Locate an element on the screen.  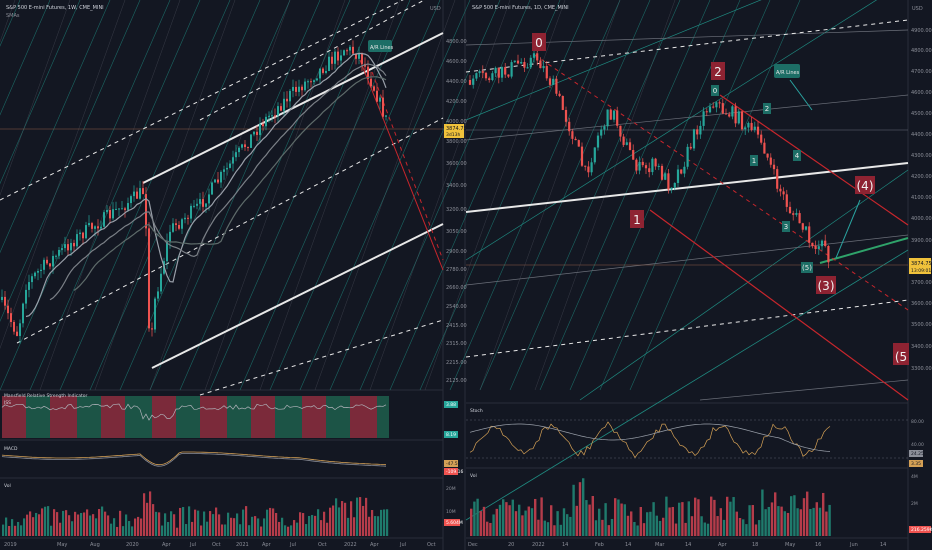
left-price-tick: 2125.00 is located at coordinates (456, 381).